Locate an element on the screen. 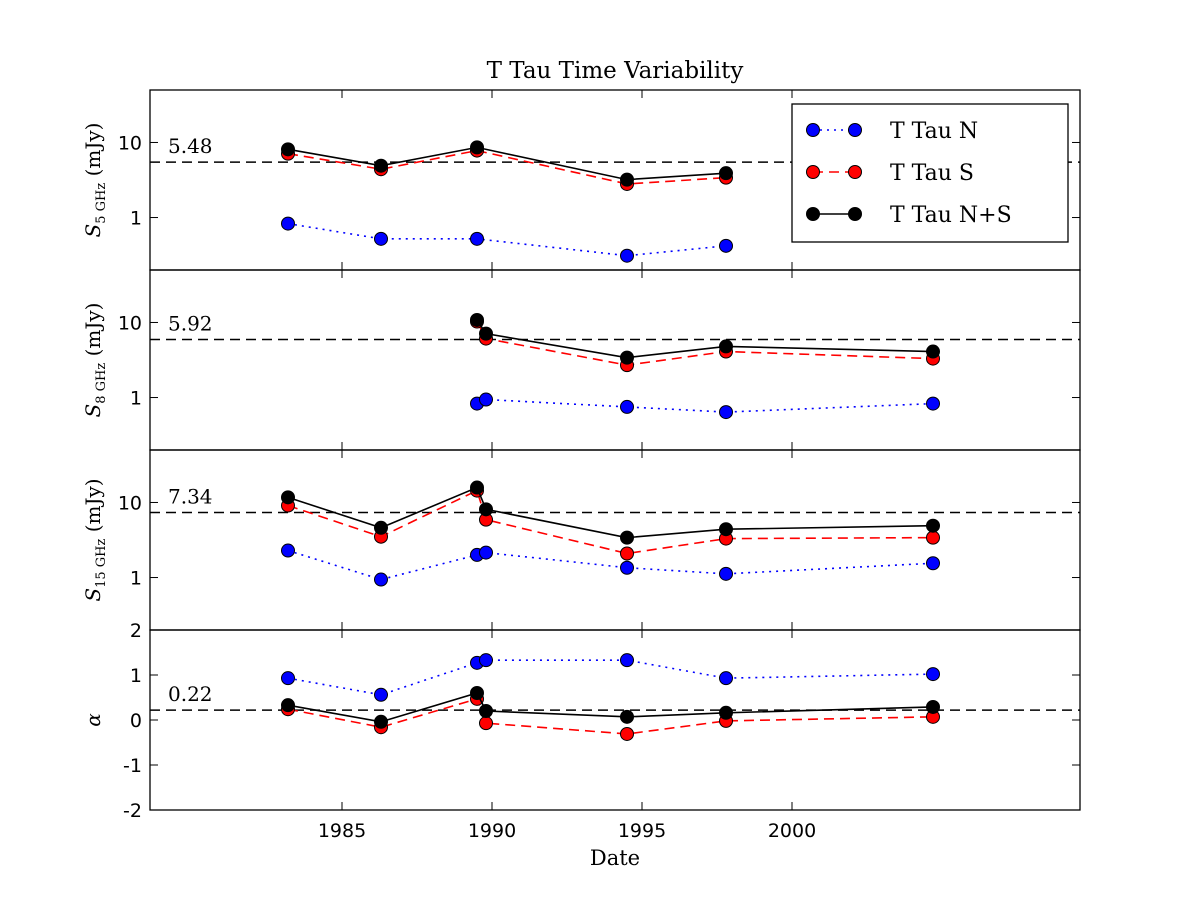 The image size is (1200, 900). reference-label: 5.48 is located at coordinates (190, 146).